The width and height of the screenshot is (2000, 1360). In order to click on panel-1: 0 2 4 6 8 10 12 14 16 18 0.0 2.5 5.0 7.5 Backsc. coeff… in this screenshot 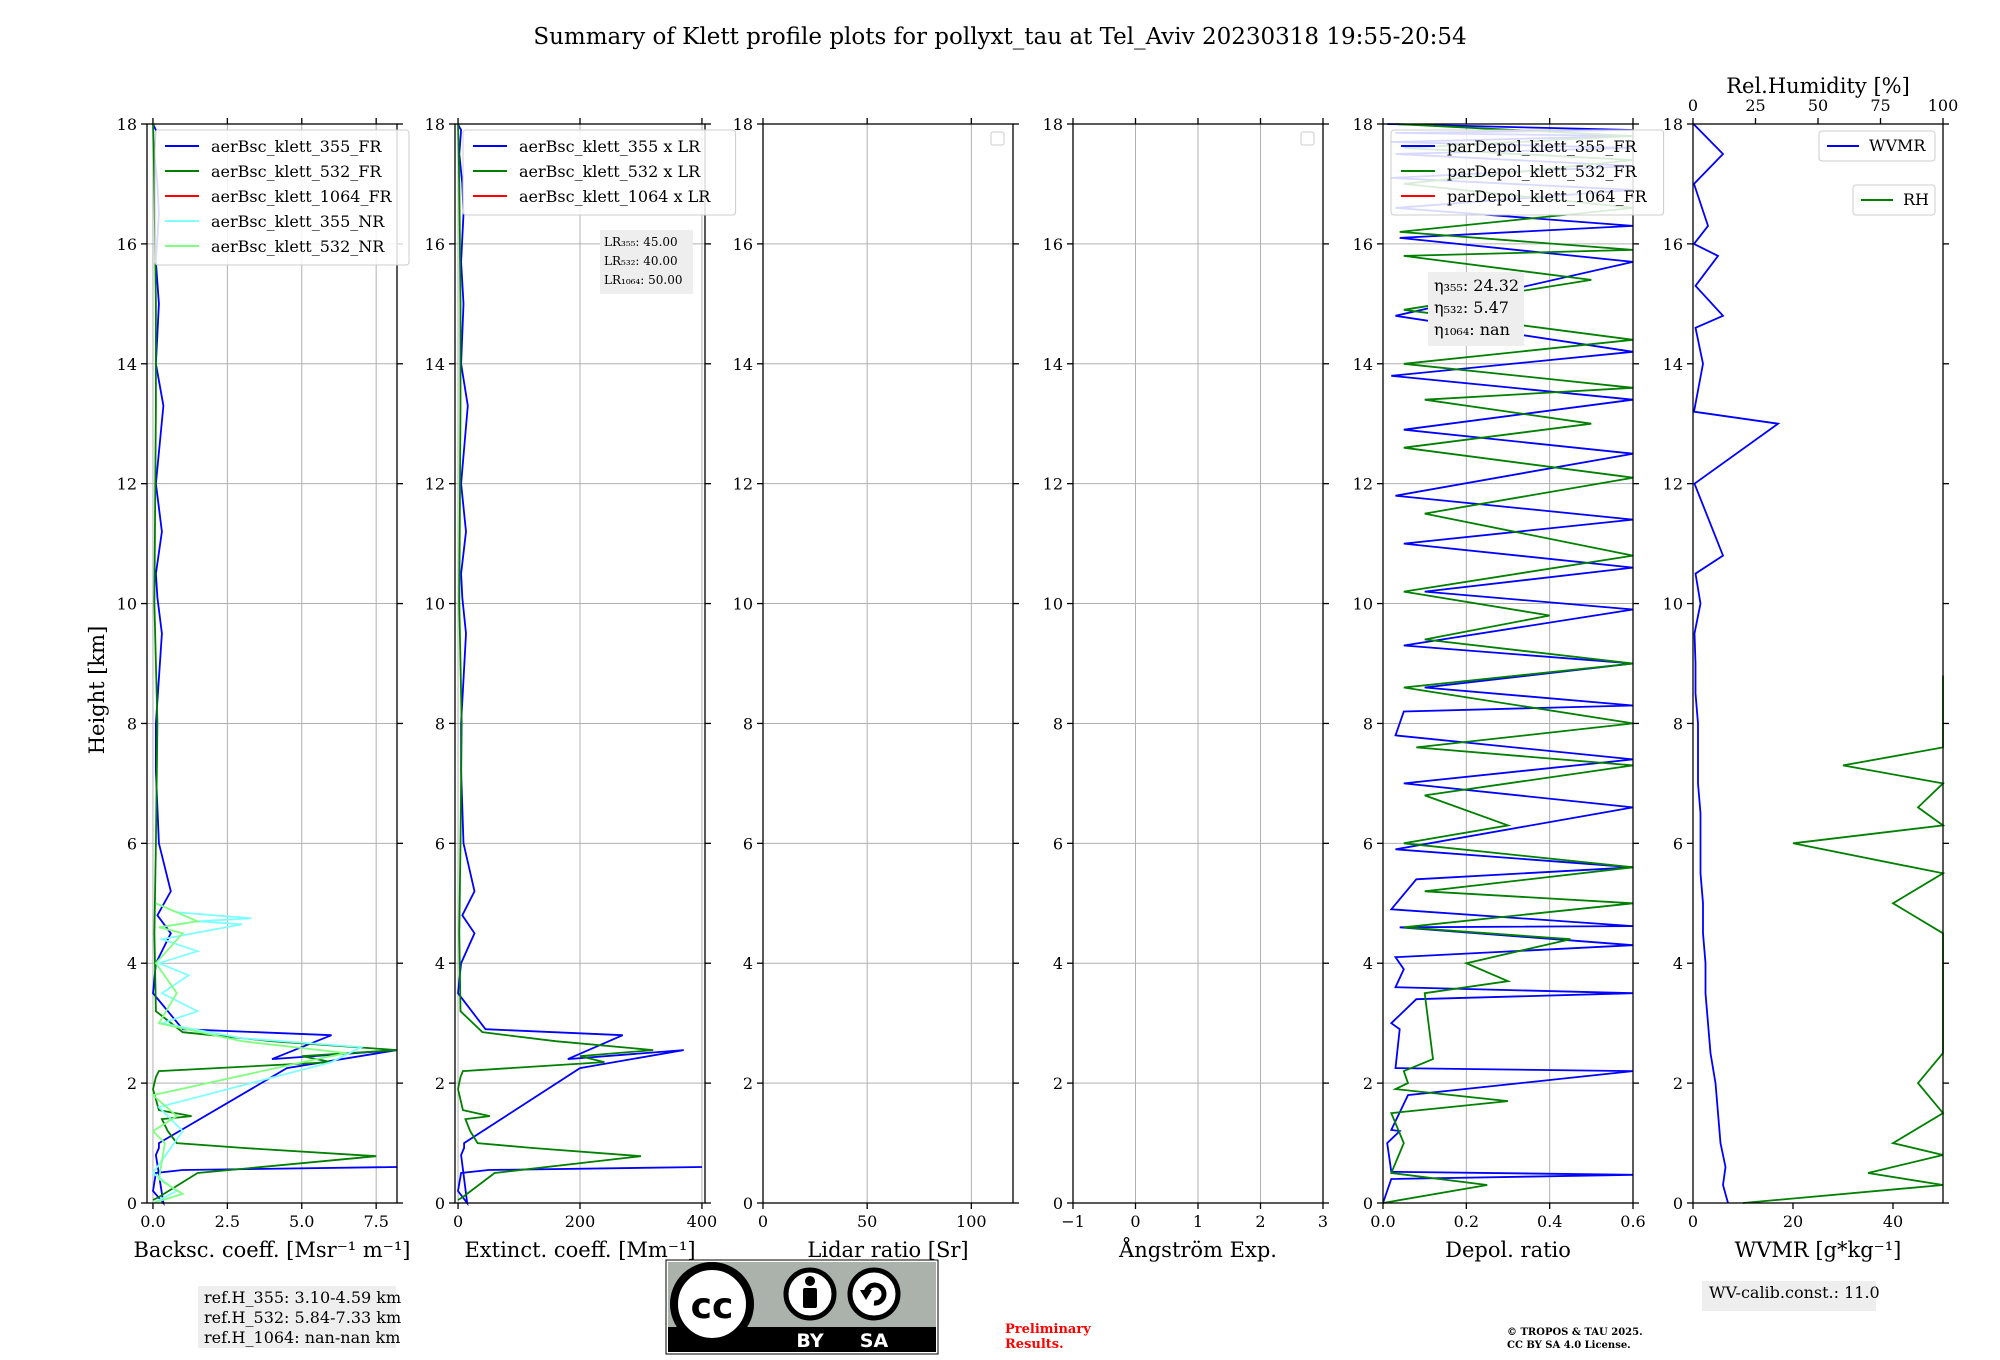, I will do `click(264, 731)`.